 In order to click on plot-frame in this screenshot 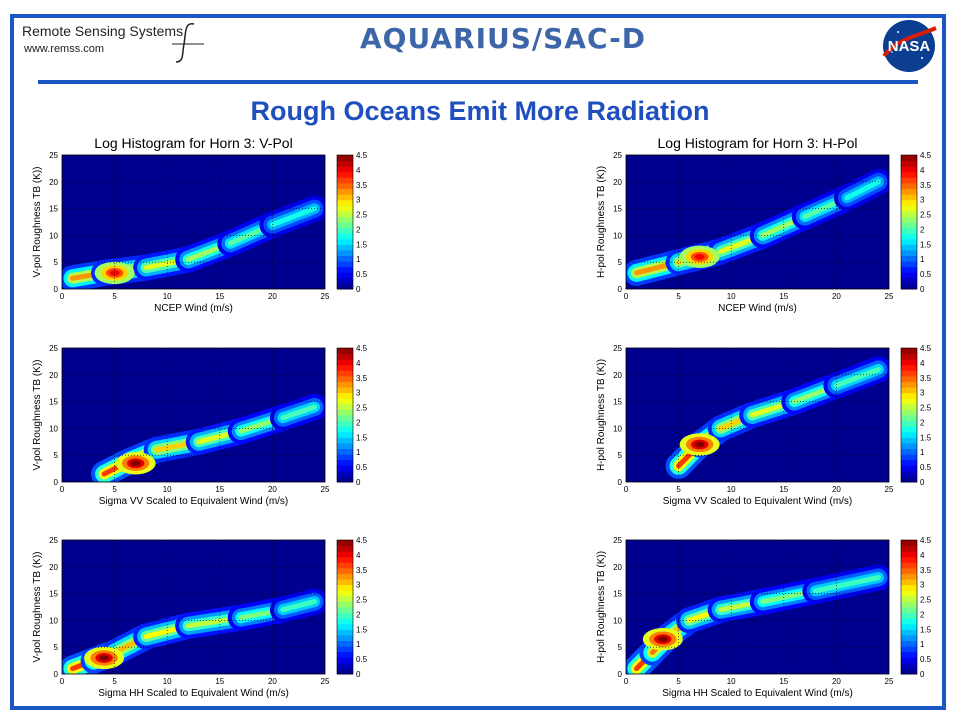, I will do `click(193, 222)`.